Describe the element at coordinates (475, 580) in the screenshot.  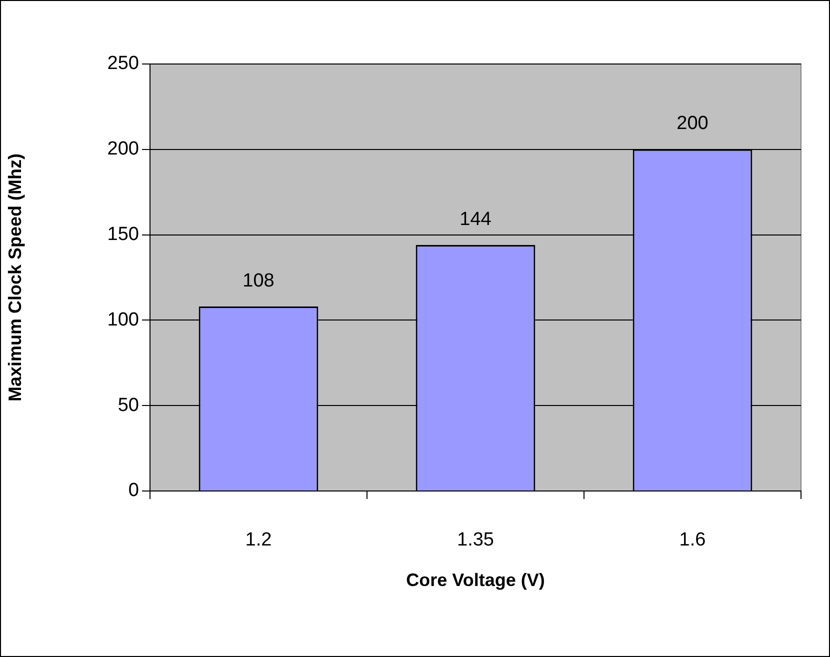
I see `x-axis-title: Core Voltage (V)` at that location.